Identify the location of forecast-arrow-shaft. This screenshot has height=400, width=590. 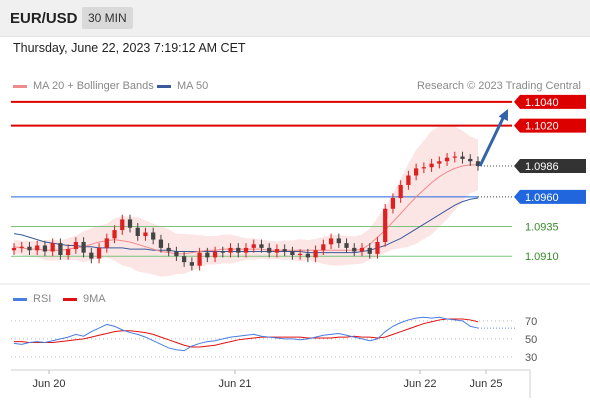
(492, 141).